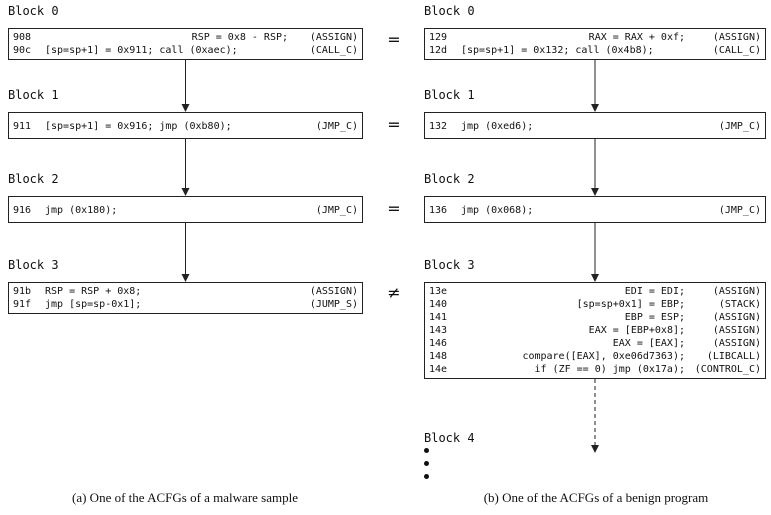  Describe the element at coordinates (438, 317) in the screenshot. I see `instruction-address: 141` at that location.